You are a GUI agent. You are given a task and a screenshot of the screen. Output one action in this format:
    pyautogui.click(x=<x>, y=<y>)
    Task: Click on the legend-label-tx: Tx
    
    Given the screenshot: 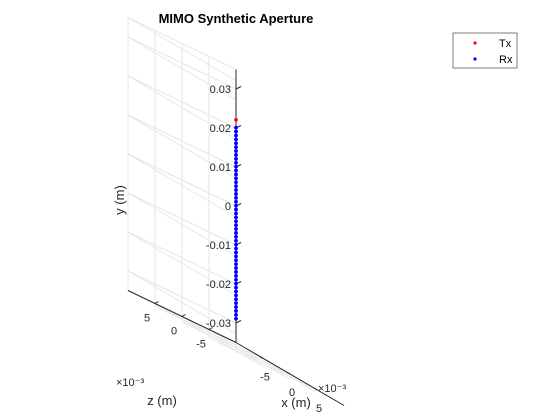 What is the action you would take?
    pyautogui.click(x=505, y=44)
    